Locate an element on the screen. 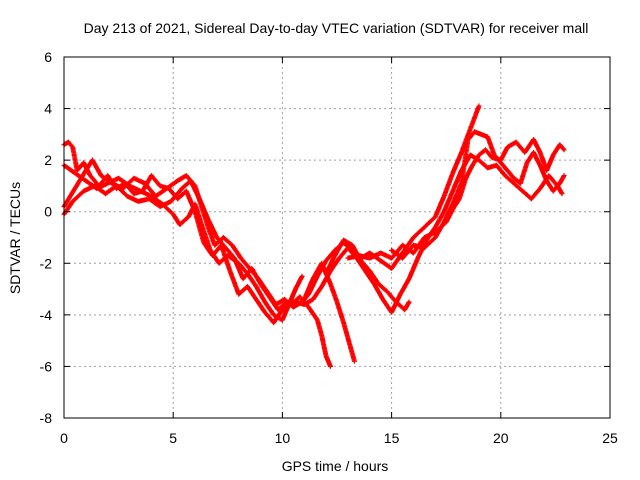 The height and width of the screenshot is (480, 640). y-tick-label: -8 is located at coordinates (46, 418).